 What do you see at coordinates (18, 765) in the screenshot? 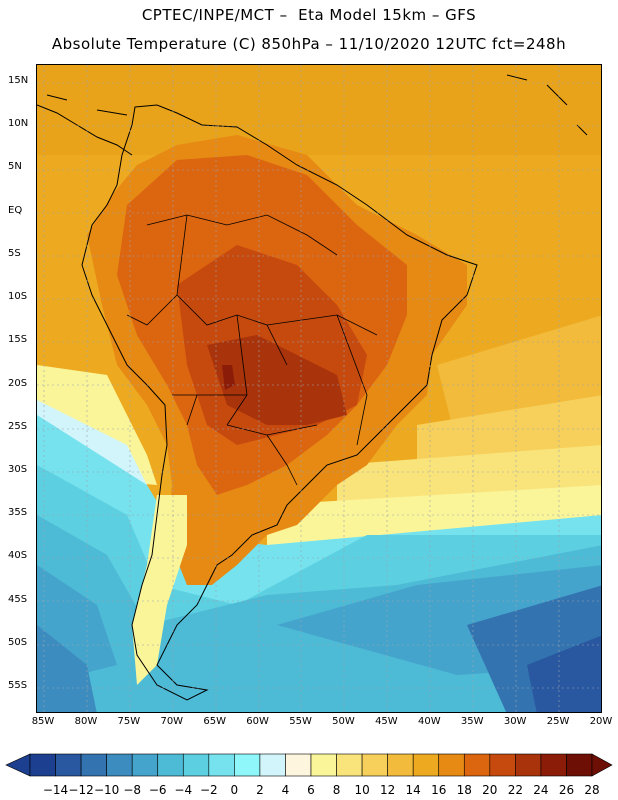
I see `colorbar-under-triangle` at bounding box center [18, 765].